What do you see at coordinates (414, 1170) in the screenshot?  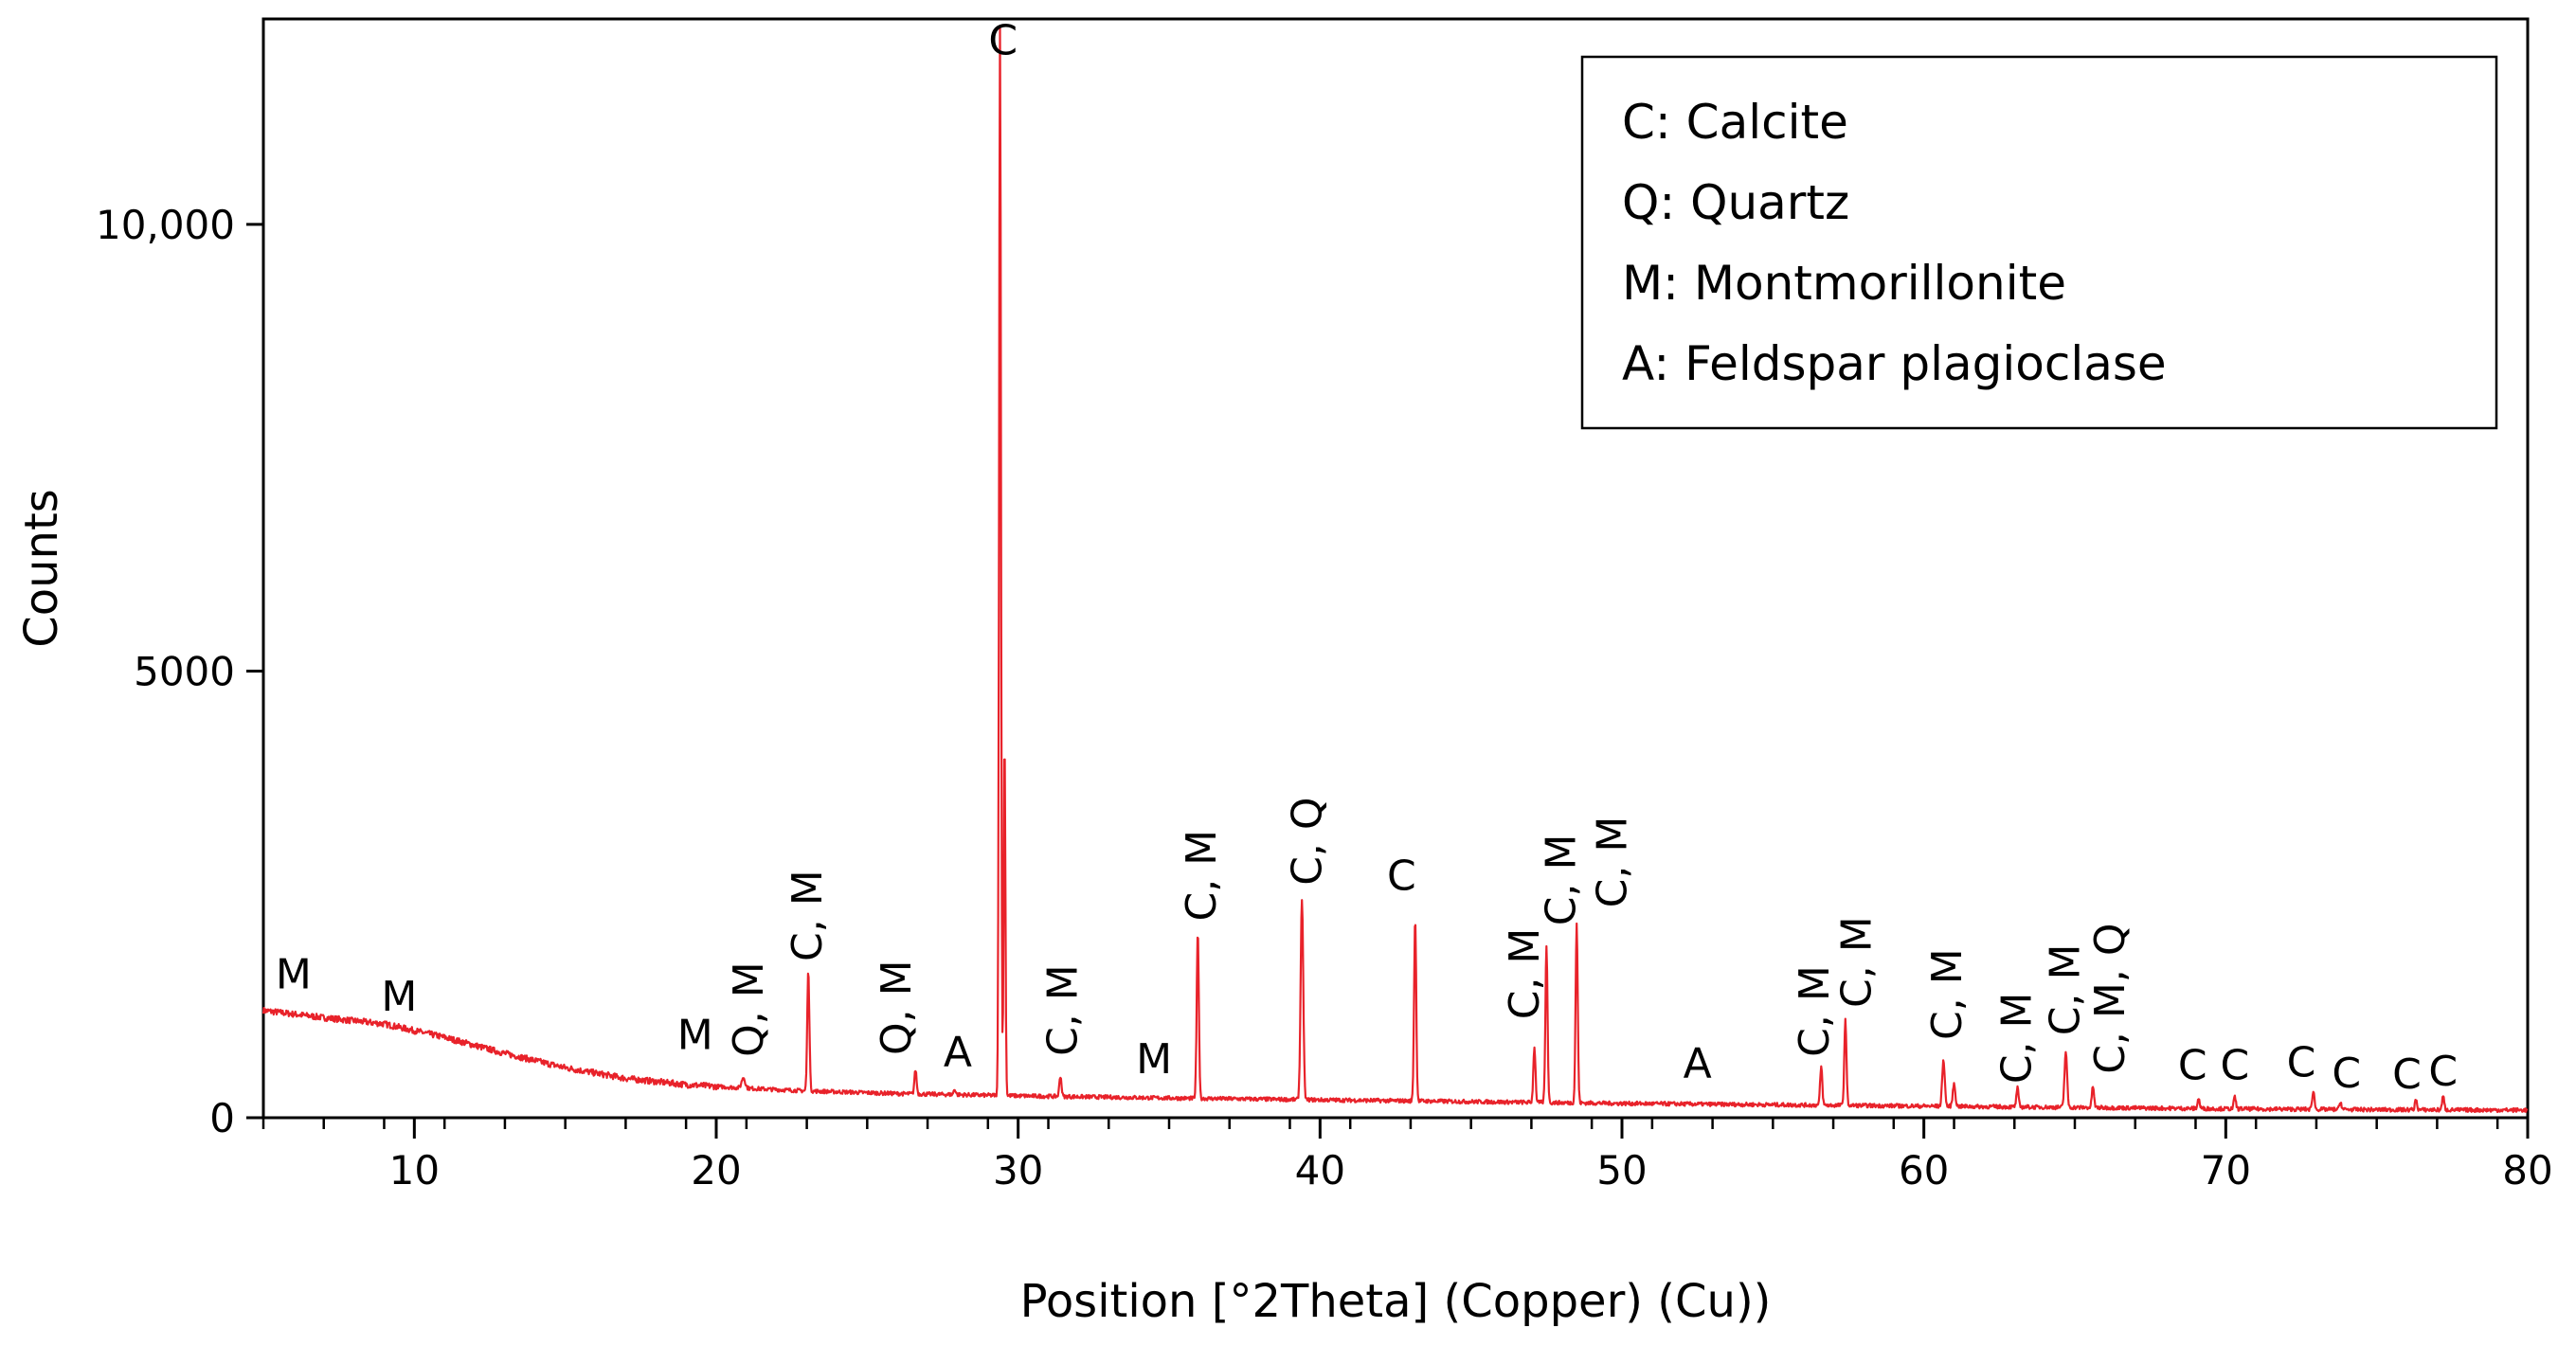 I see `x-tick-label: 10` at bounding box center [414, 1170].